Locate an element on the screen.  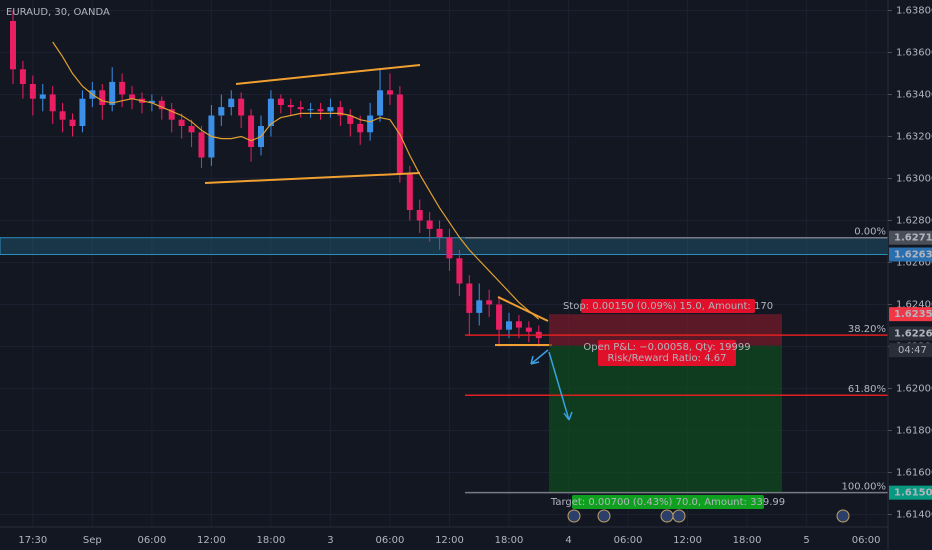
fib-label: 0.00% is located at coordinates (870, 232).